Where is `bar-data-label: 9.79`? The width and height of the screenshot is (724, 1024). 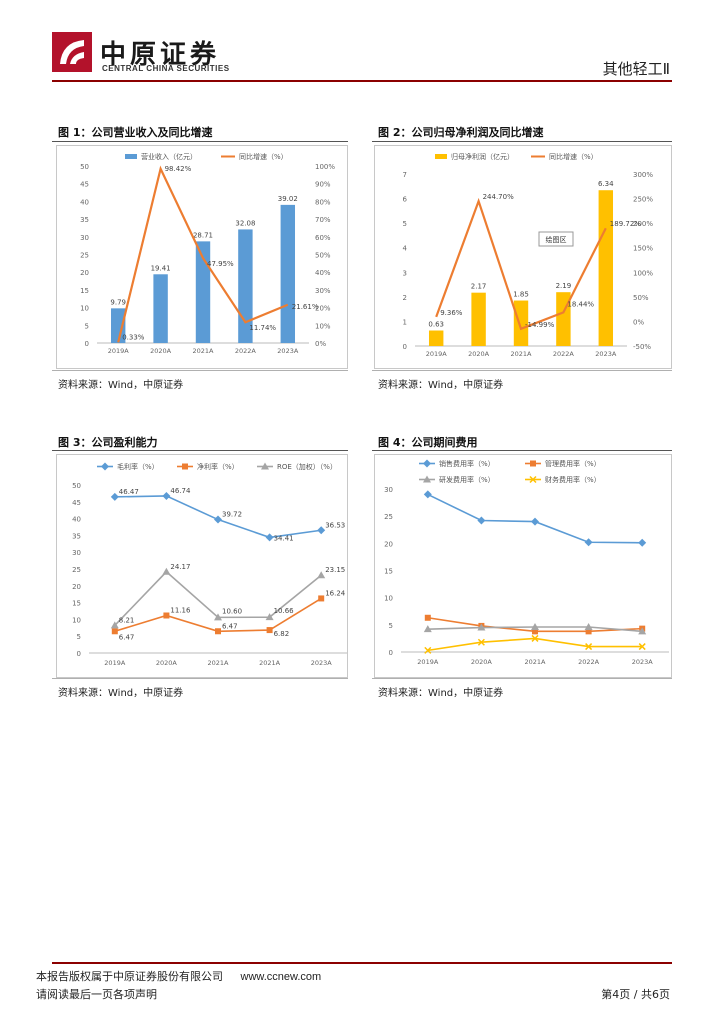
bar-data-label: 9.79 is located at coordinates (118, 302).